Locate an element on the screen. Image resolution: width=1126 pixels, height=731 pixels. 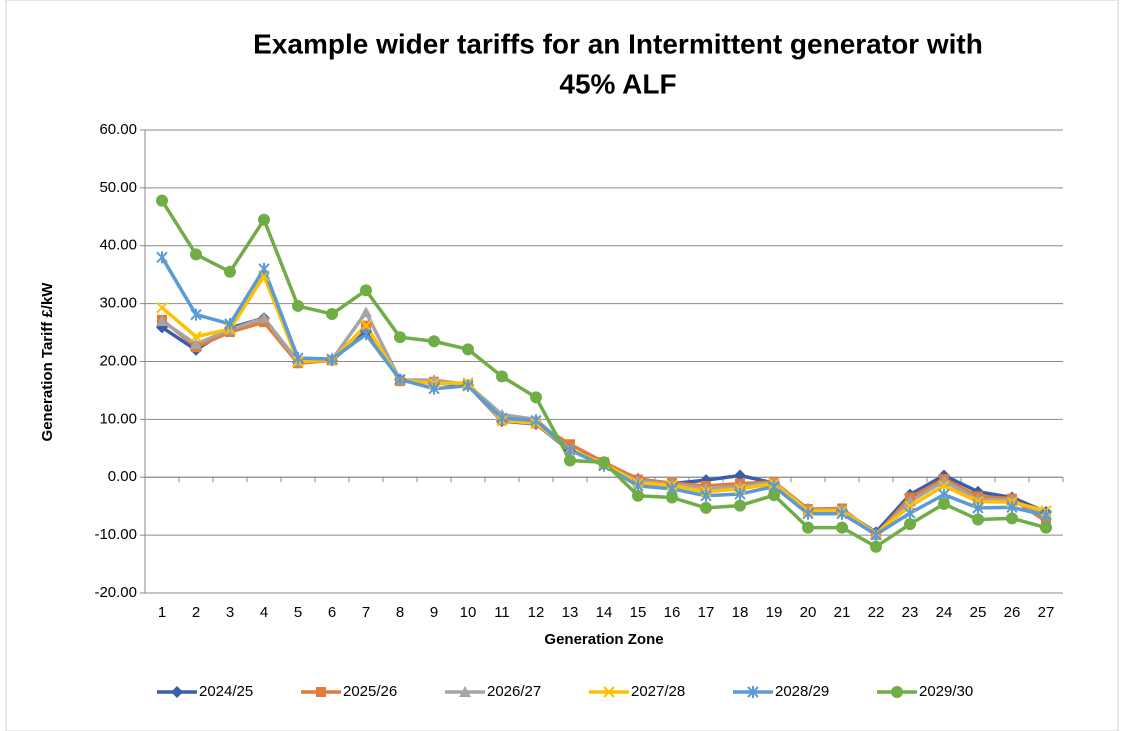
y-axis-title: Generation Tariff £/kW is located at coordinates (47, 362).